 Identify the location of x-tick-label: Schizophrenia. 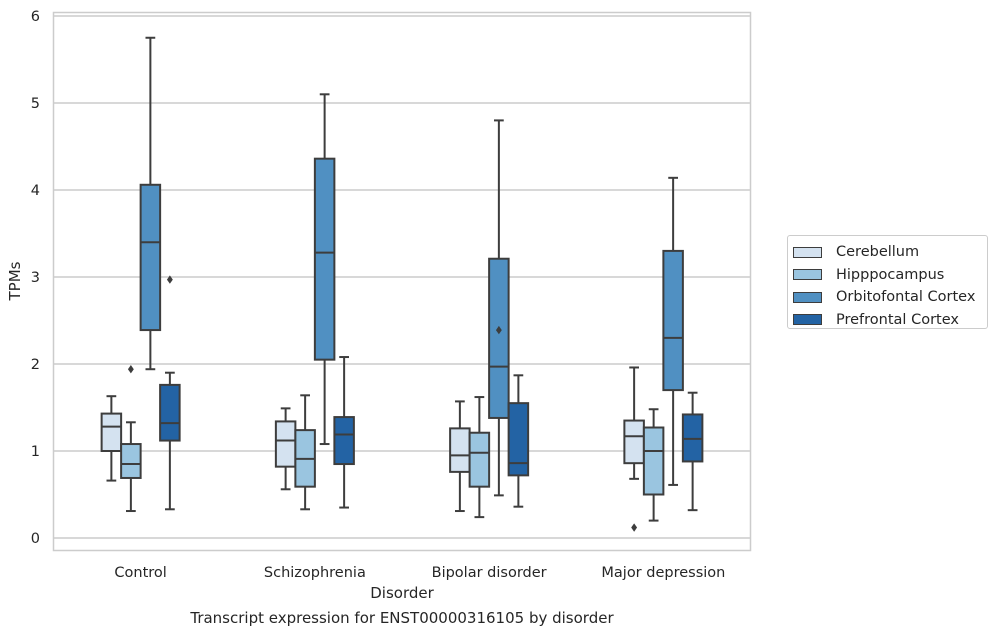
(315, 573).